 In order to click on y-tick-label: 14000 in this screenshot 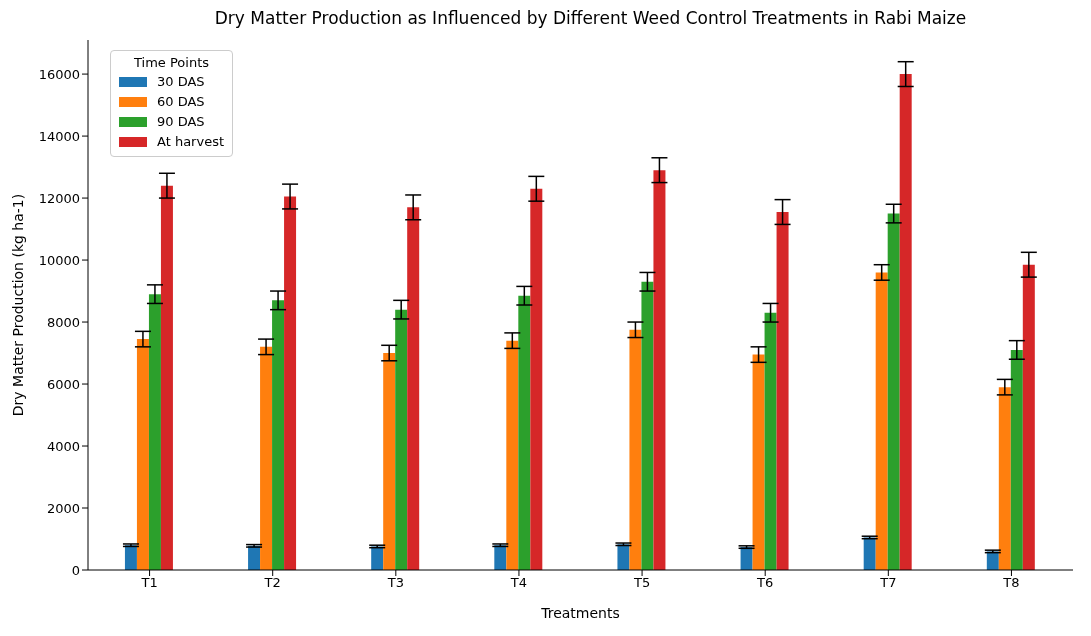, I will do `click(59, 136)`.